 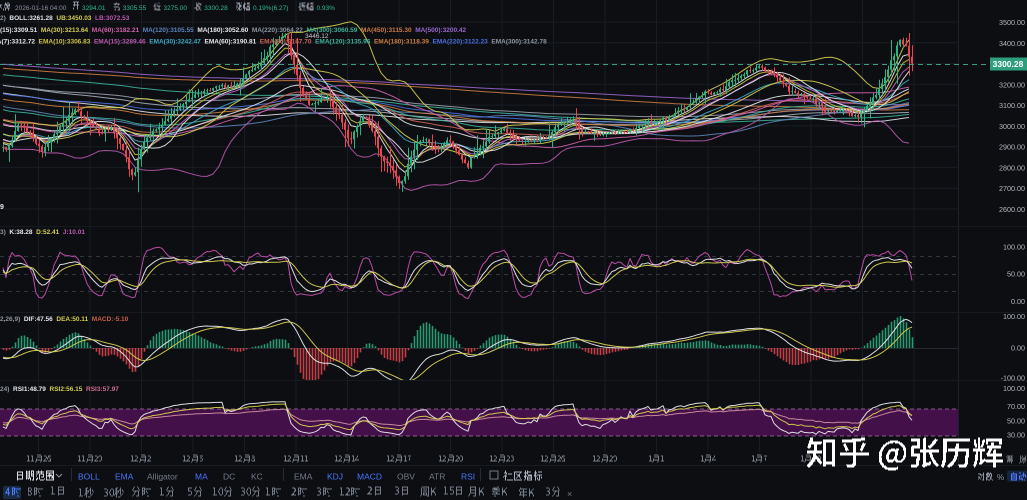 I want to click on svg-text: MA, so click(x=201, y=477).